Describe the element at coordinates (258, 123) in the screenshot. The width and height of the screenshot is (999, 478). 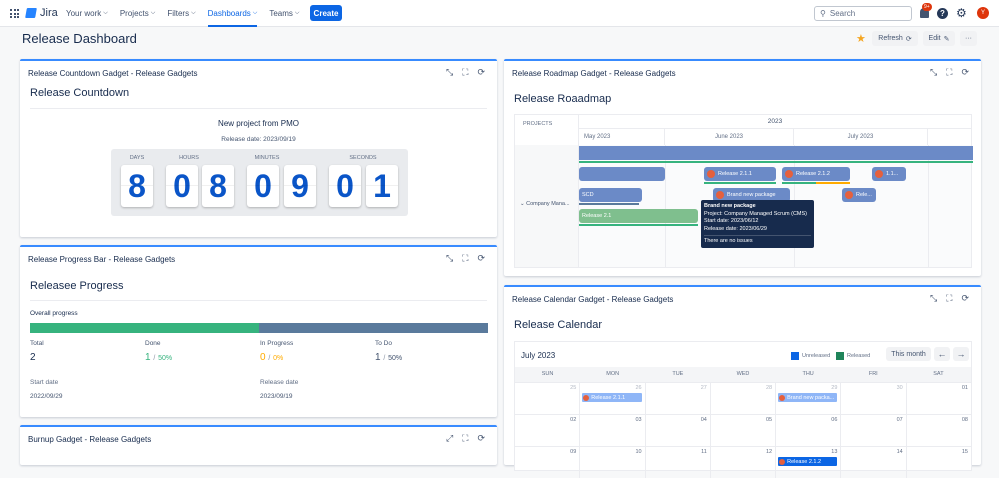
I see `countdown-project-name: New project from PMO` at that location.